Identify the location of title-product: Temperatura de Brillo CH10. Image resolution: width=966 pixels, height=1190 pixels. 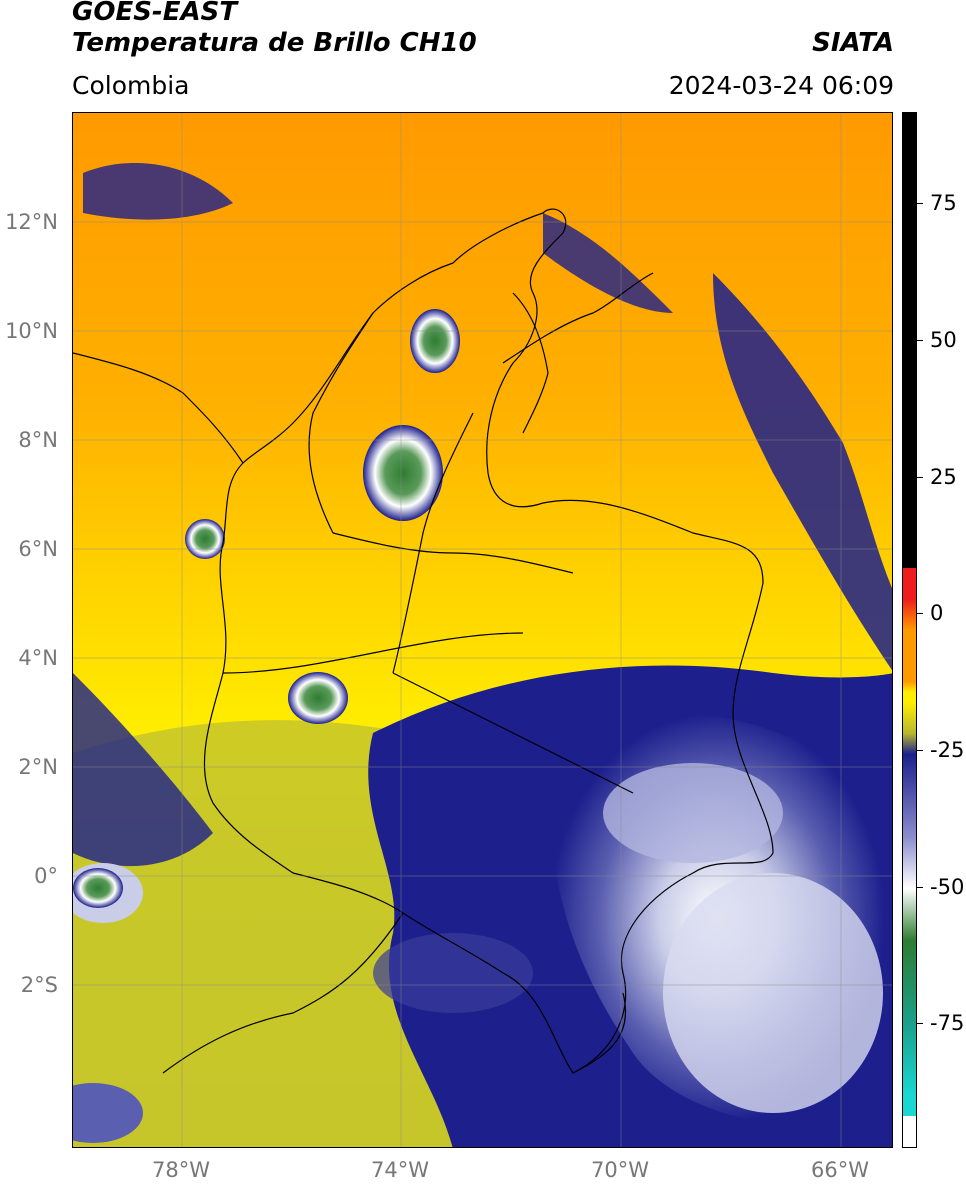
(274, 43).